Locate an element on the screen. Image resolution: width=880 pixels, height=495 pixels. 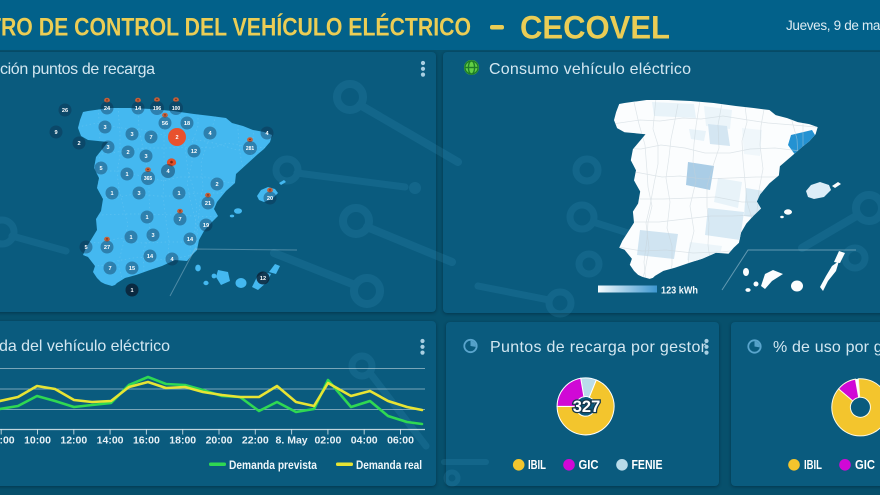
svg-text: 26 is located at coordinates (65, 111).